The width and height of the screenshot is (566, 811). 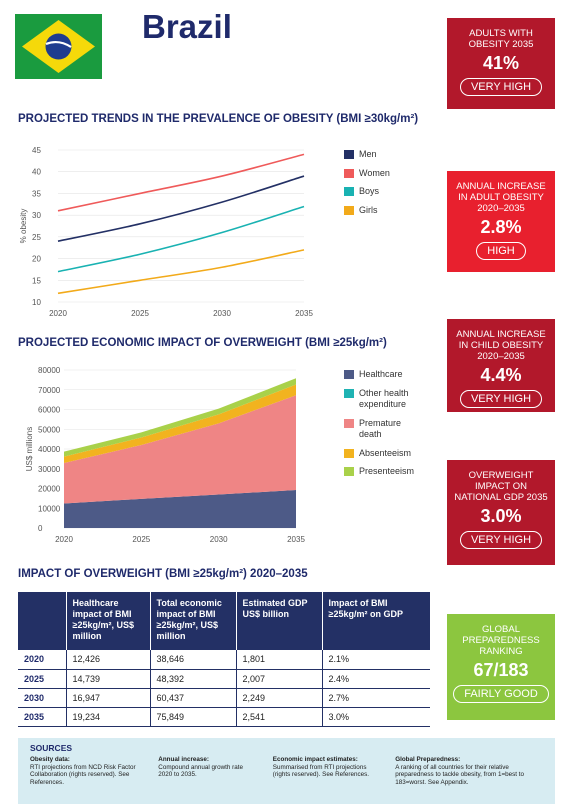 What do you see at coordinates (192, 717) in the screenshot?
I see `table-cell: 75,849` at bounding box center [192, 717].